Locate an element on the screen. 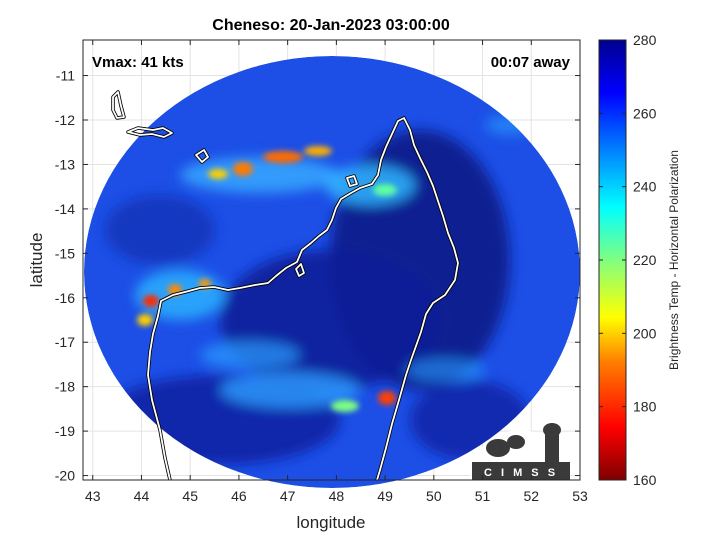 The height and width of the screenshot is (540, 720). colorbar-tick-label: 240 is located at coordinates (645, 187).